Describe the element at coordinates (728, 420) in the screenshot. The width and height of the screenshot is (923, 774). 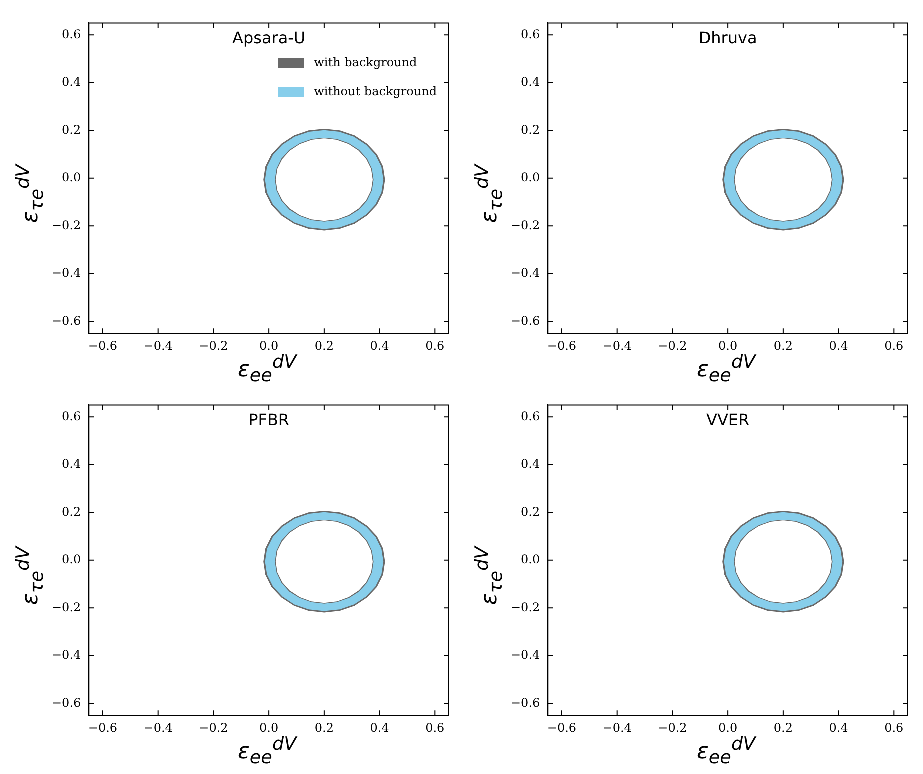
I see `chart-title: VVER` at that location.